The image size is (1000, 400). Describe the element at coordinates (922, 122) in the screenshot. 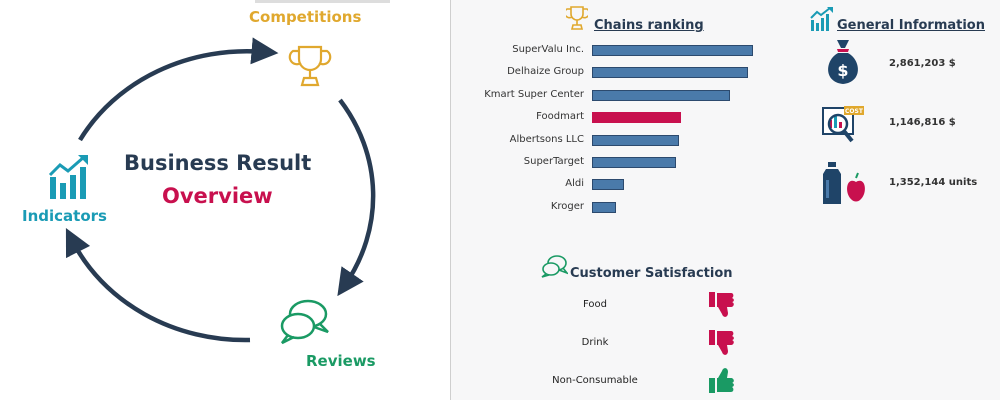

I see `gi-value-cost: 1,146,816 $` at that location.